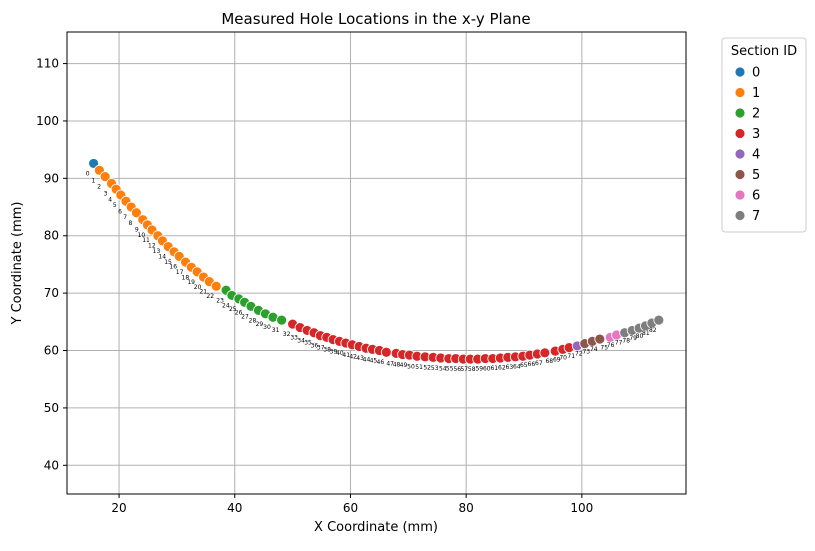 This screenshot has height=551, width=815. Describe the element at coordinates (571, 356) in the screenshot. I see `point-id-label: 71` at that location.